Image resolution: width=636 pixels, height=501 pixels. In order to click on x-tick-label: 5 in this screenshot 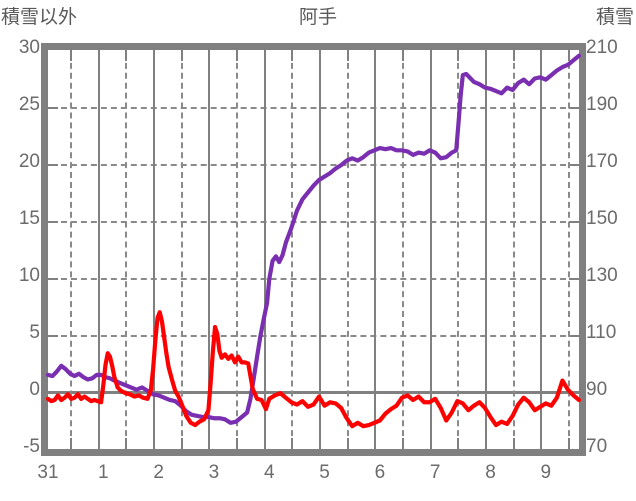, I will do `click(324, 472)`.